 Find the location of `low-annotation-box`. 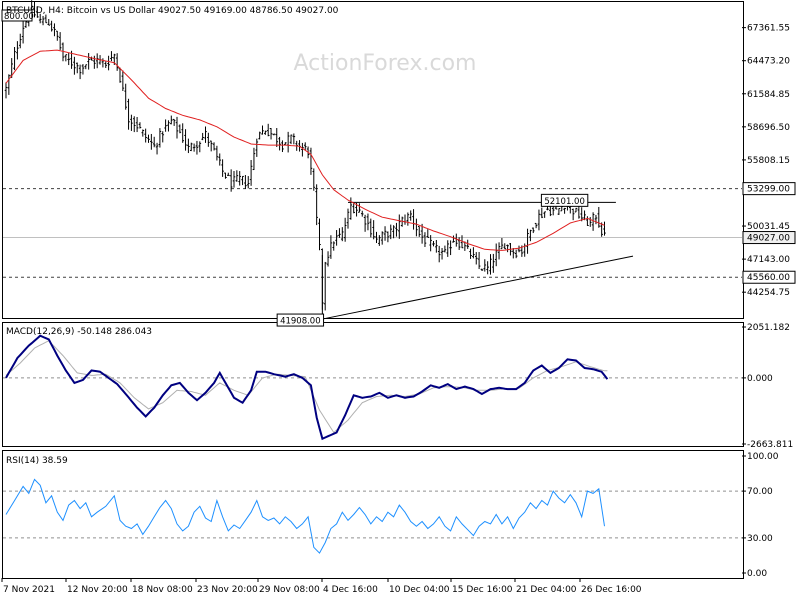

low-annotation-box is located at coordinates (300, 320).